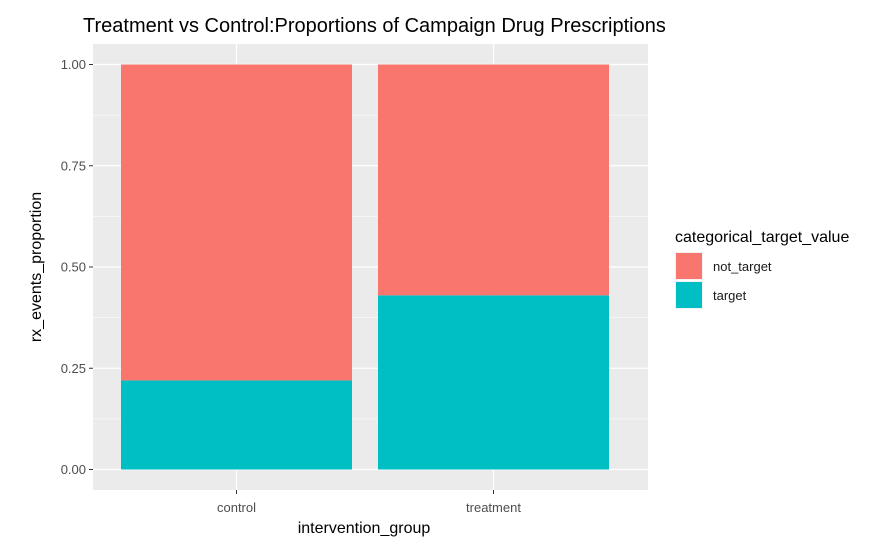 Image resolution: width=885 pixels, height=550 pixels. I want to click on legend-key-not_target, so click(689, 266).